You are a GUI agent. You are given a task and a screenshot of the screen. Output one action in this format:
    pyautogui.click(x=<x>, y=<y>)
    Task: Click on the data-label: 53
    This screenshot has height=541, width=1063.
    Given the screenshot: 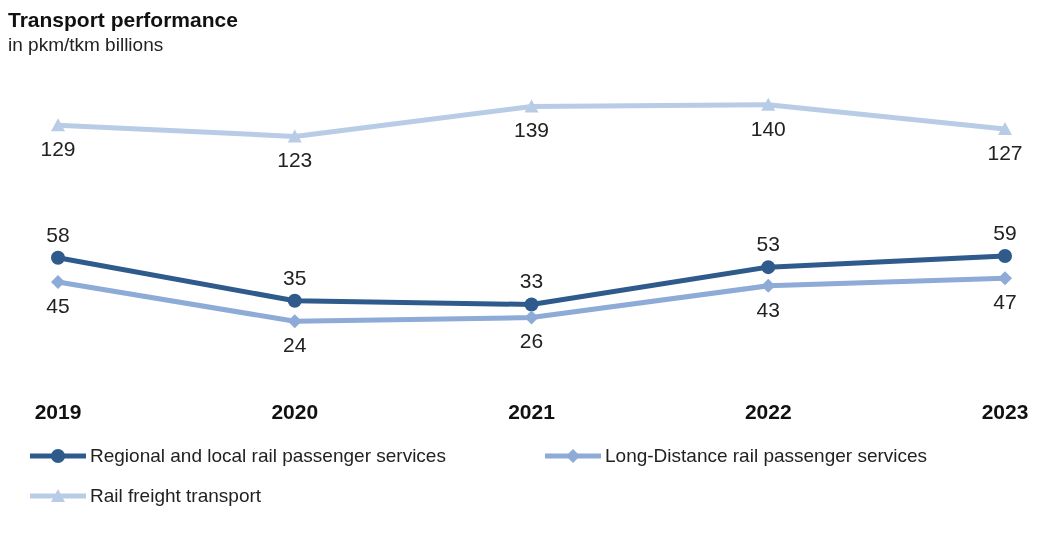 What is the action you would take?
    pyautogui.click(x=768, y=244)
    